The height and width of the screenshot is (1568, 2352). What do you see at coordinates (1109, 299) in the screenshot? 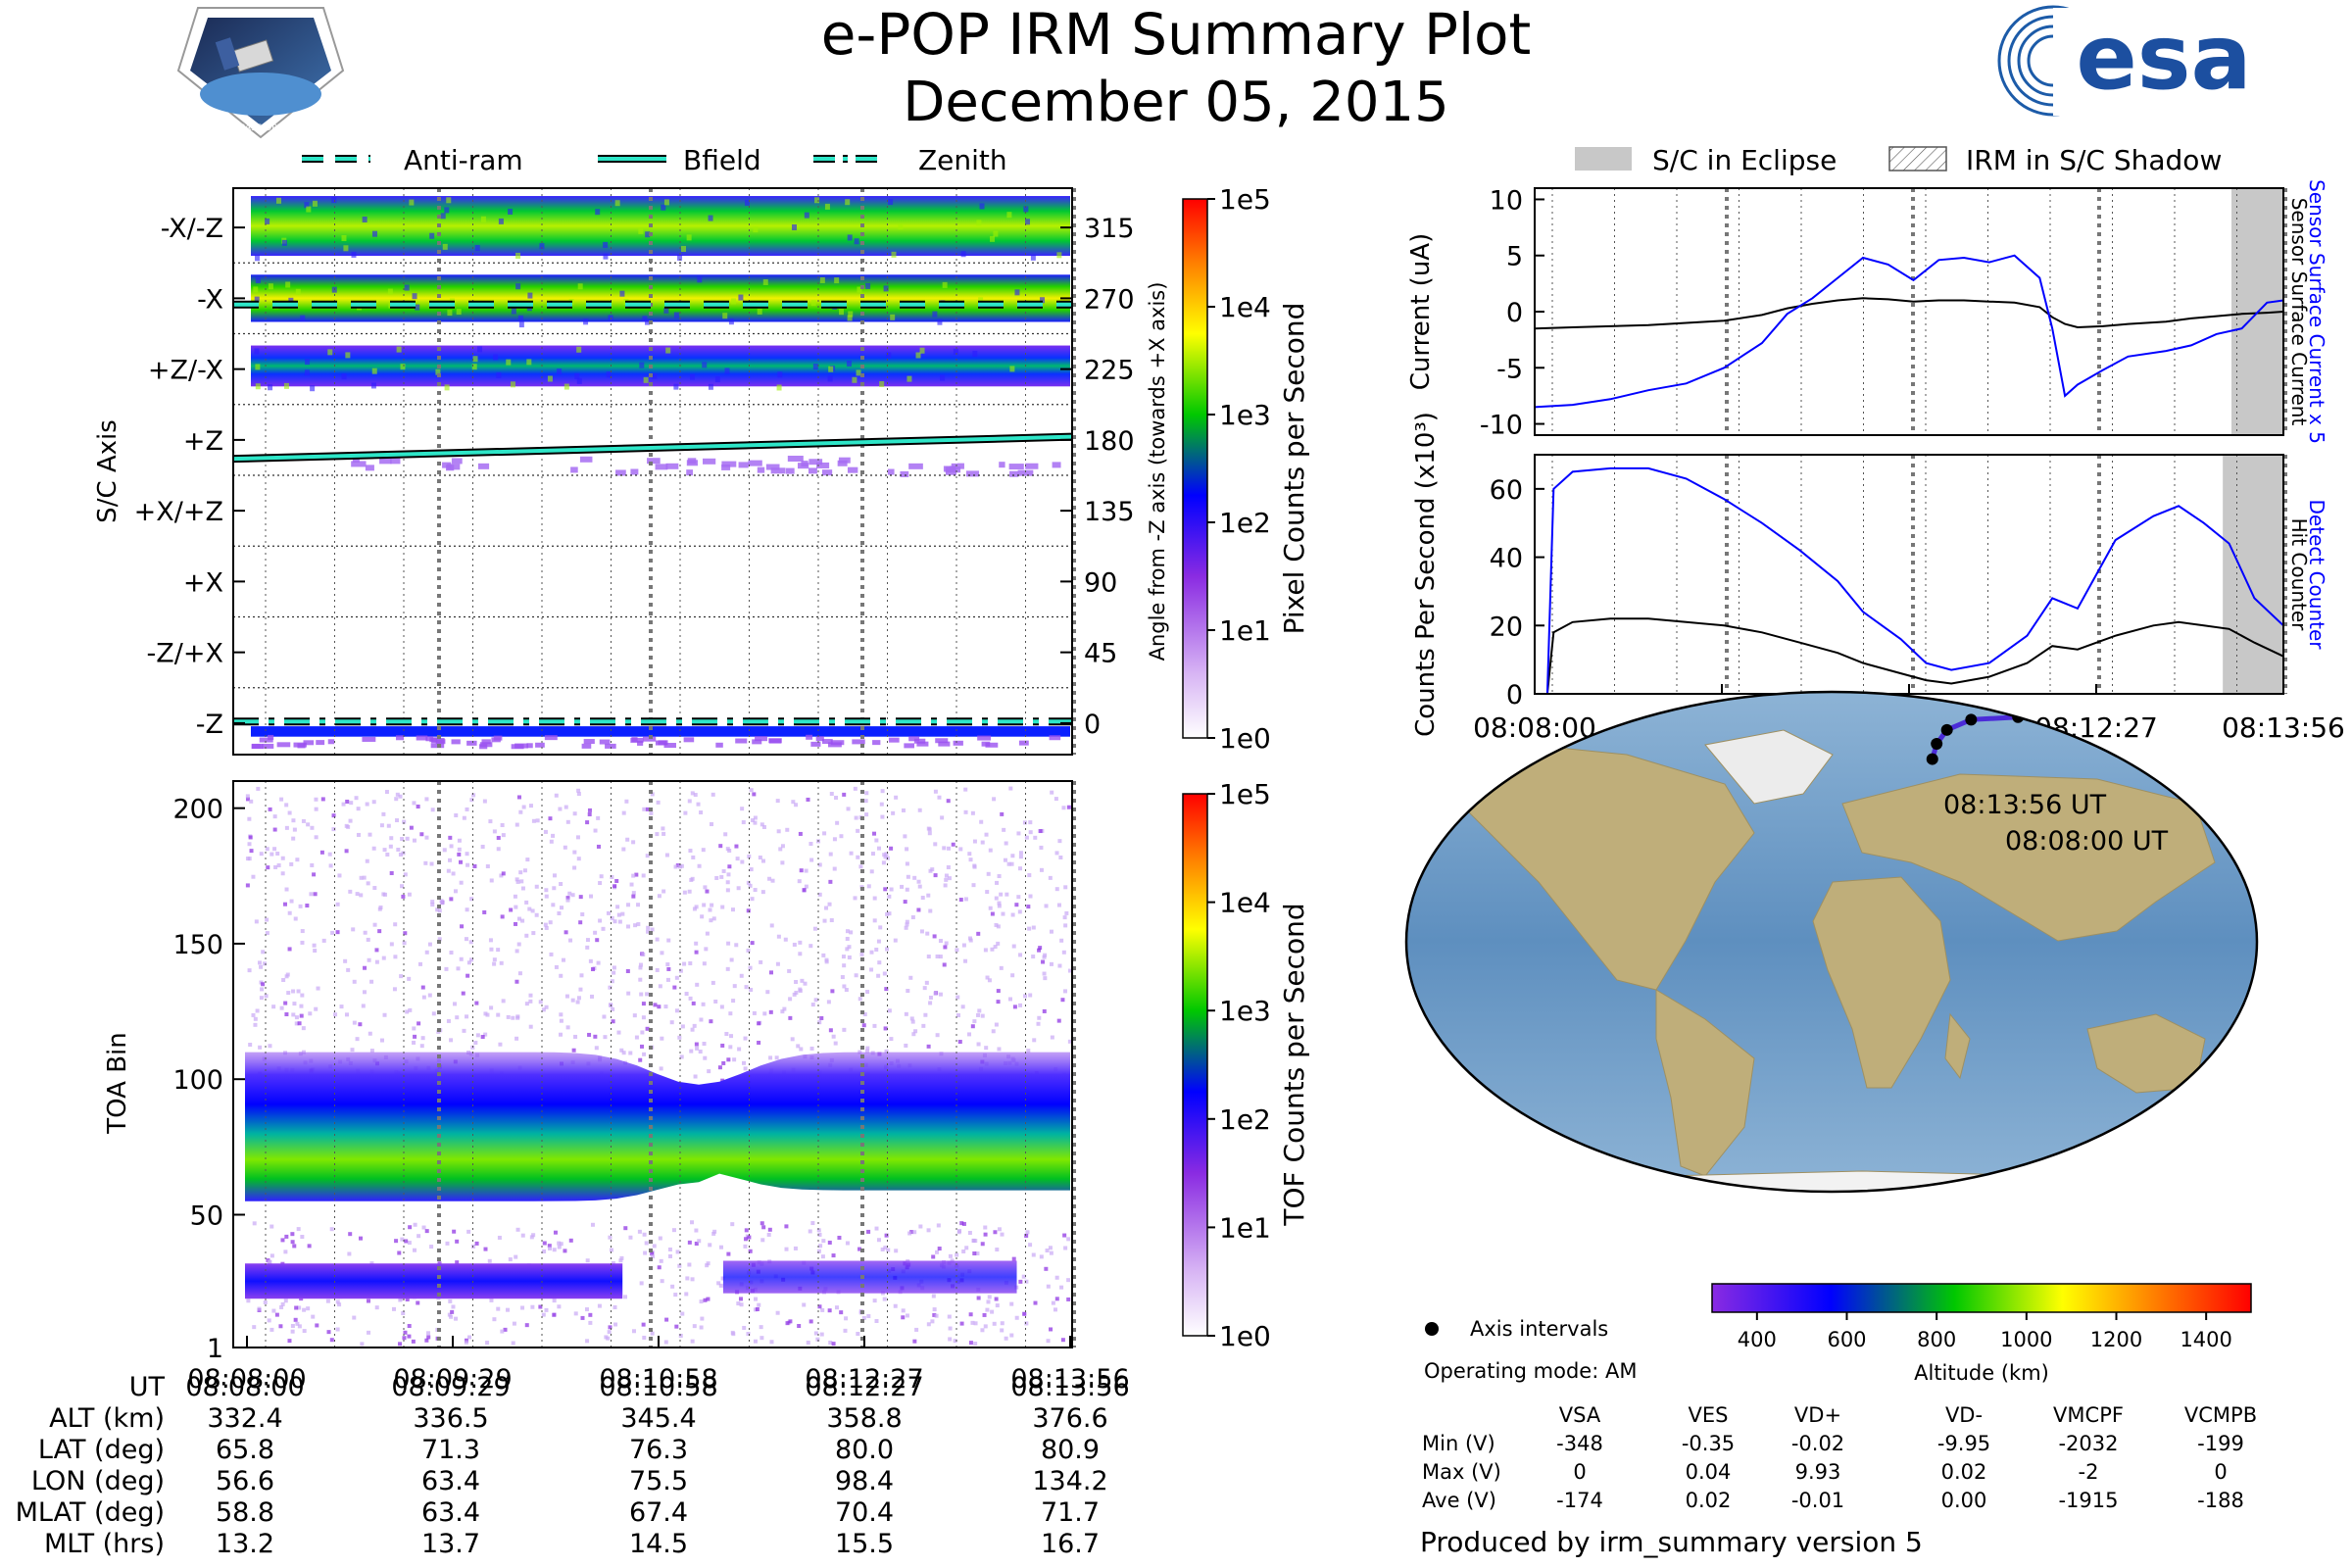
I see `angle-tick-label: 270` at bounding box center [1109, 299].